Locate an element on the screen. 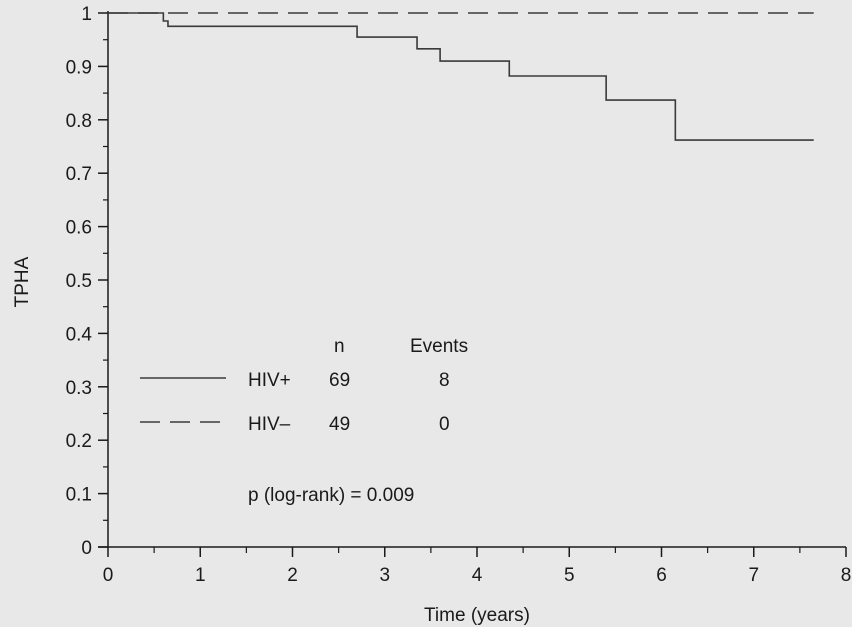 The image size is (852, 627). y-ticks: 0 0.1 0.2 0.3 0.4 0.5 0.6 0.7 0.8 0.9 1 is located at coordinates (87, 281).